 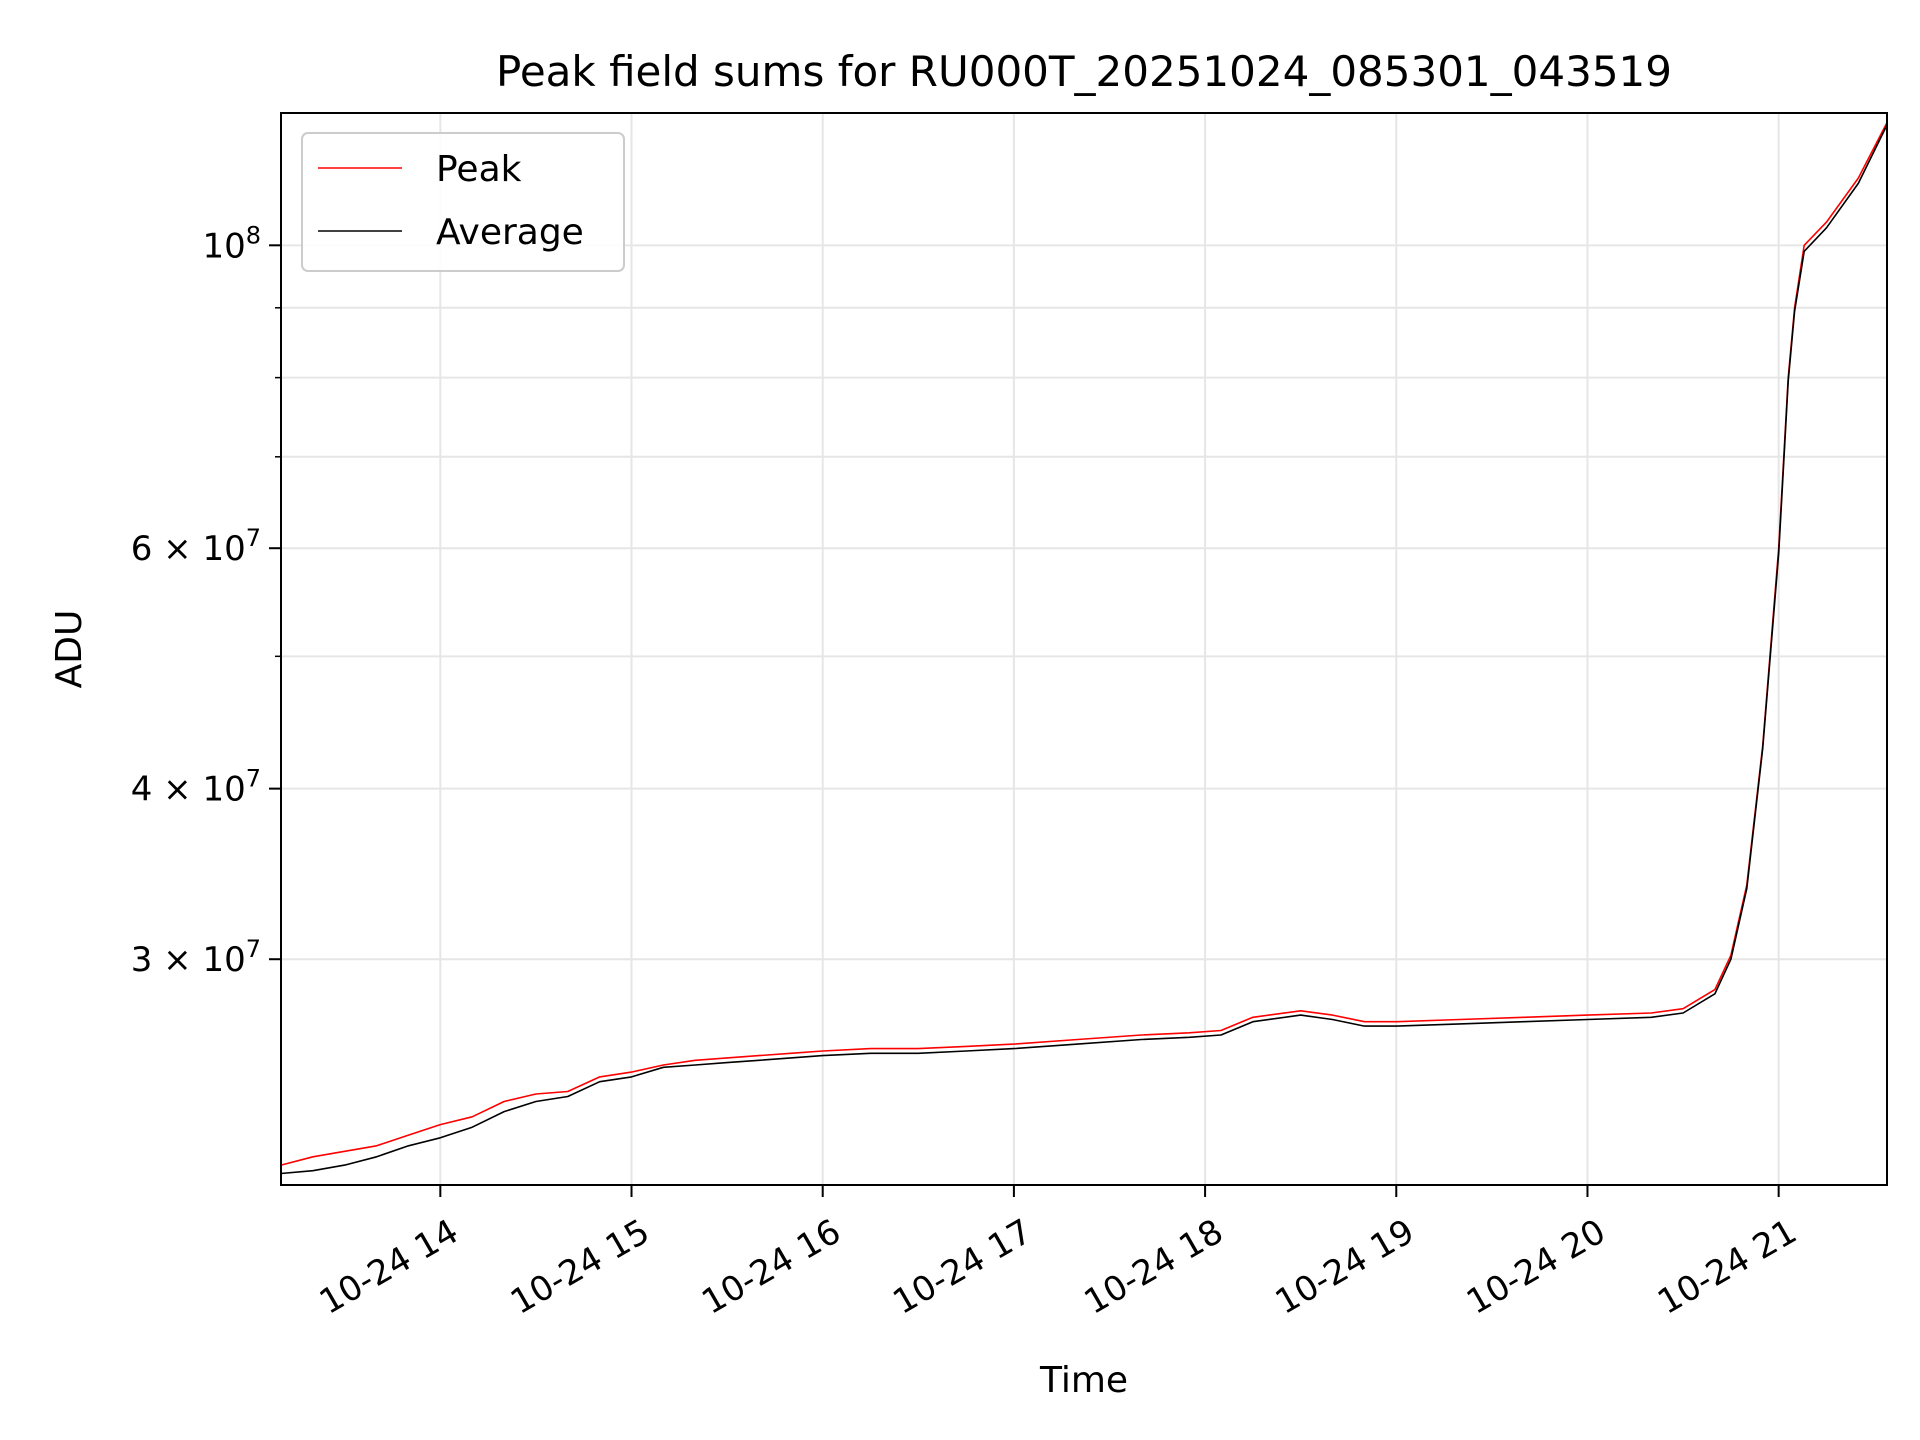 I want to click on x-axis-label: Time, so click(x=1083, y=1380).